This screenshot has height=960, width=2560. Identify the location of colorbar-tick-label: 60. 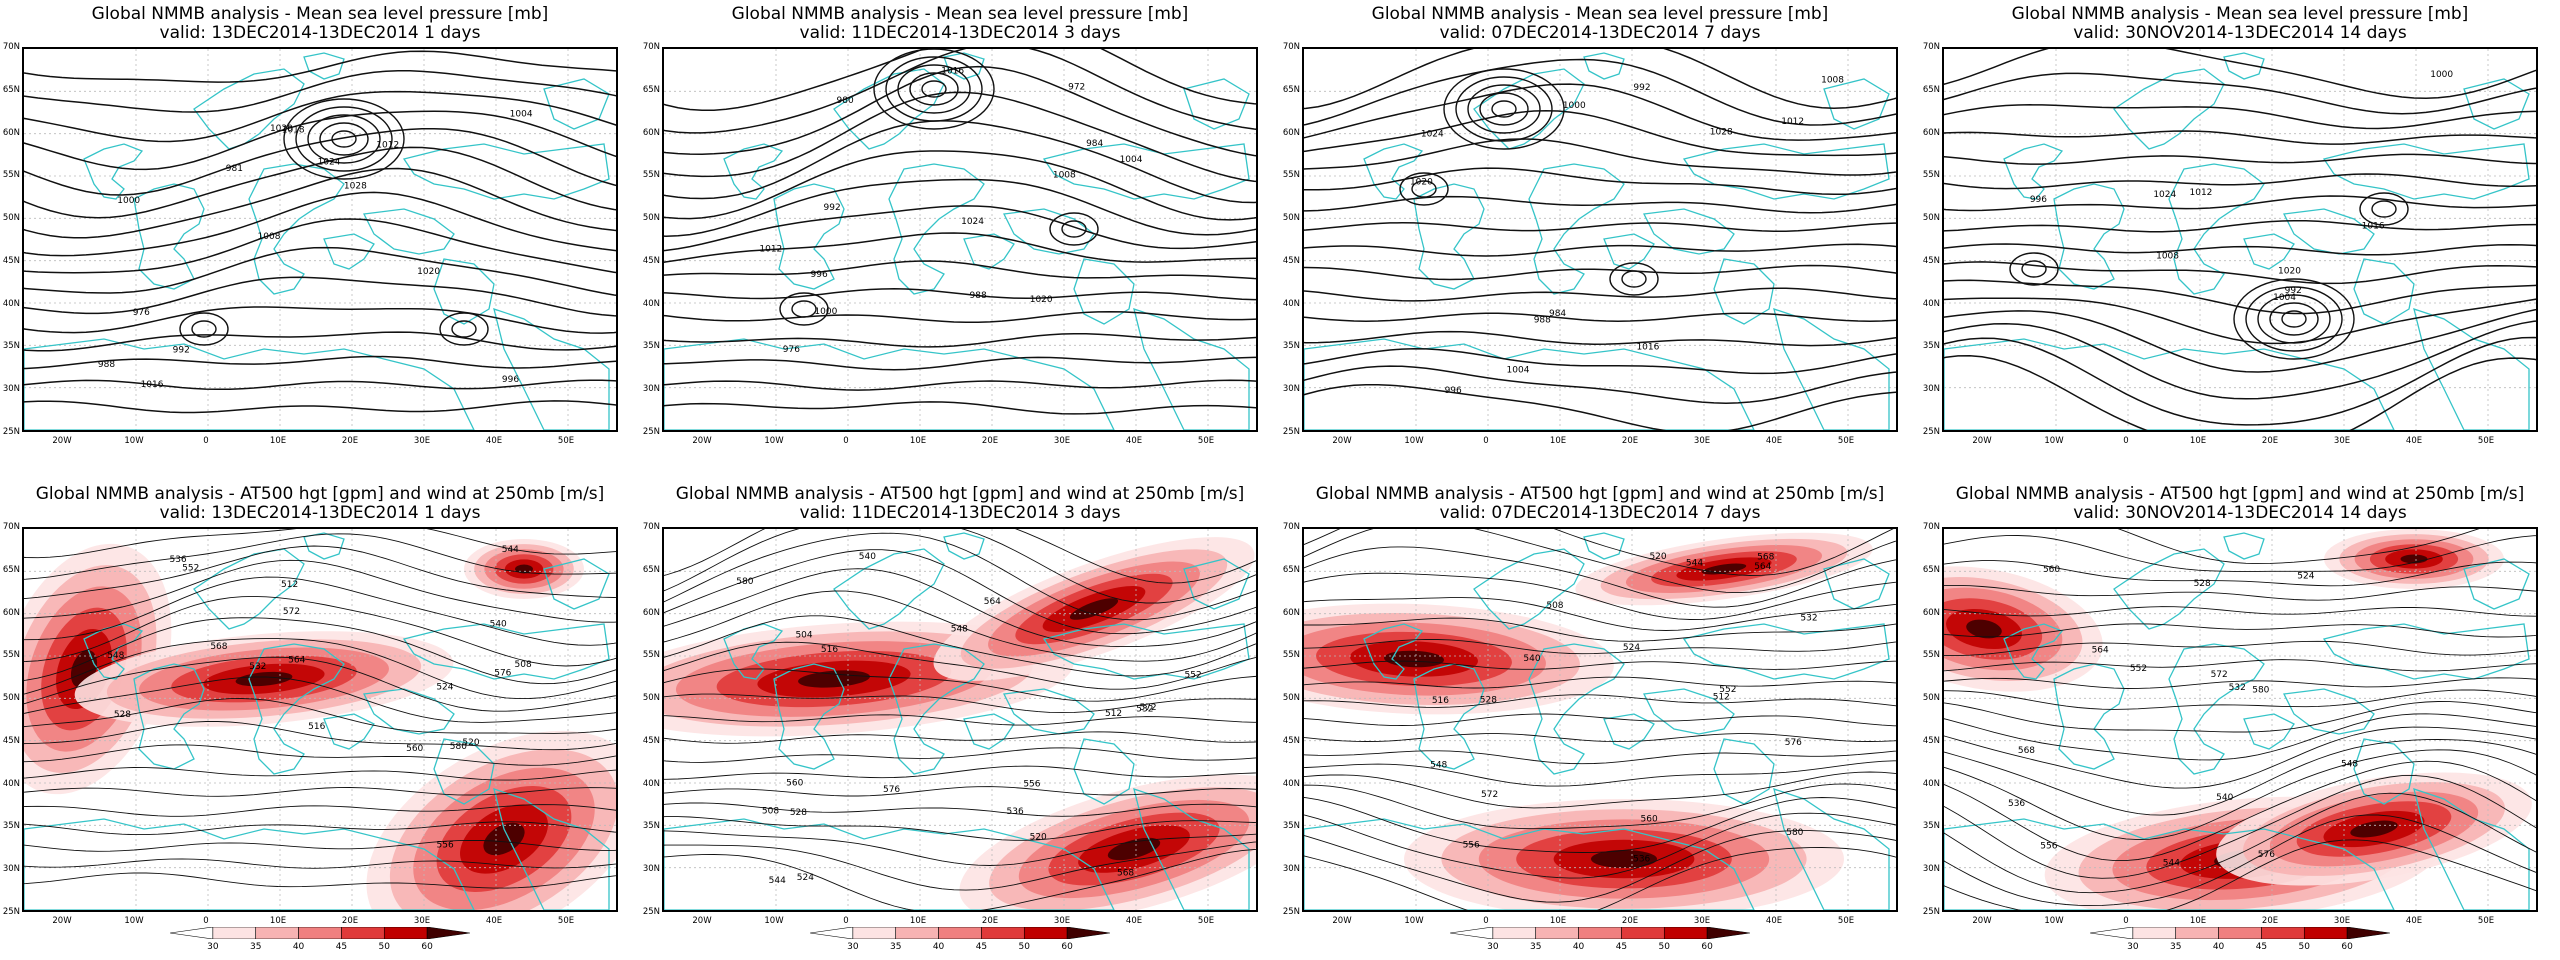
(2347, 947).